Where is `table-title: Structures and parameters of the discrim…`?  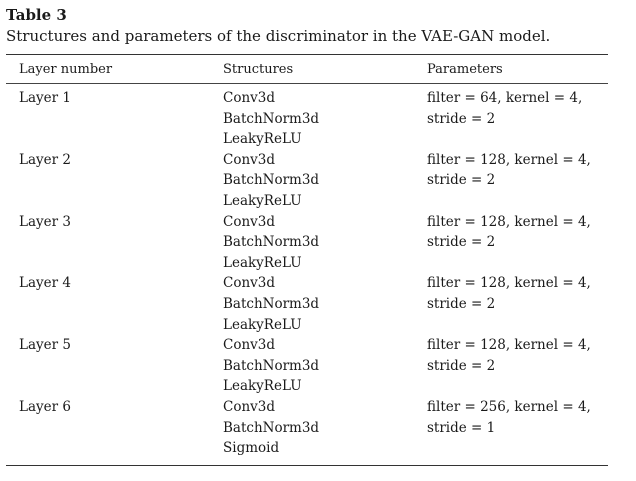 table-title: Structures and parameters of the discrim… is located at coordinates (278, 36).